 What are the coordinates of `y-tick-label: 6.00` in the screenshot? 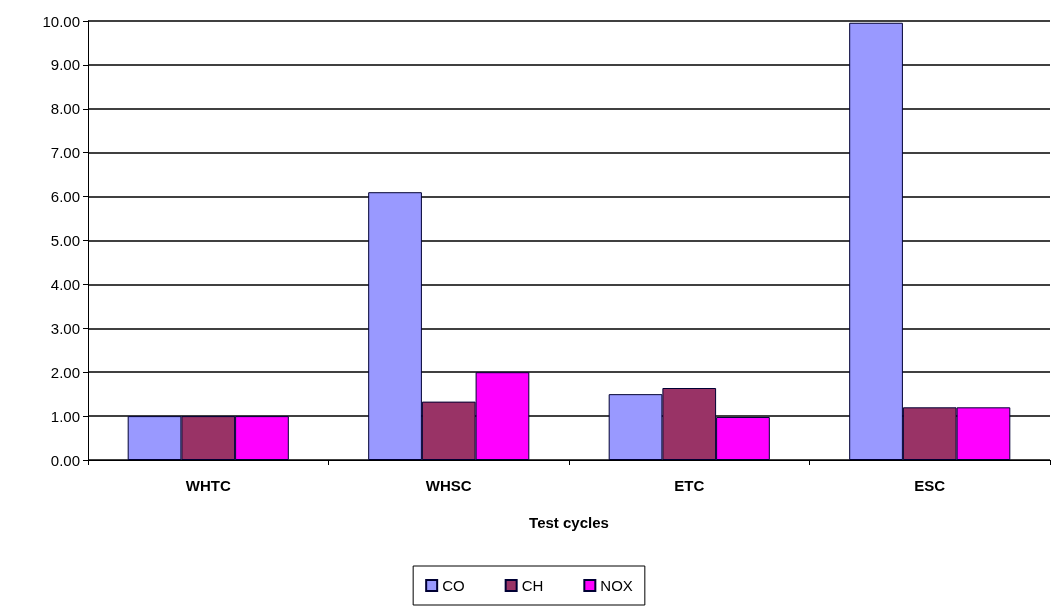 It's located at (65, 197).